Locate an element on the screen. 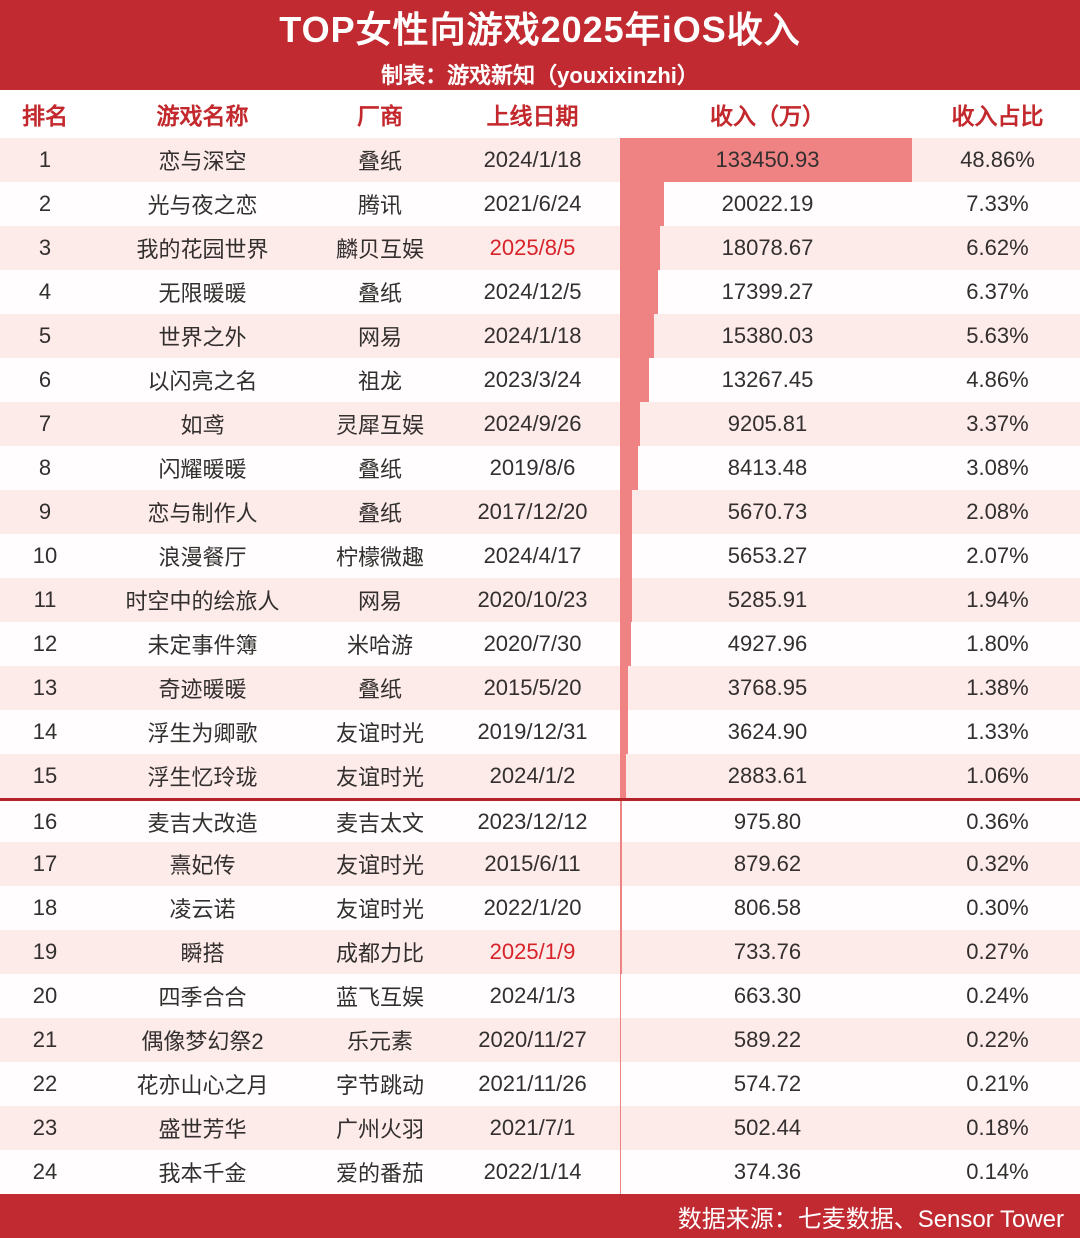  share-cell: 0.32% is located at coordinates (997, 863).